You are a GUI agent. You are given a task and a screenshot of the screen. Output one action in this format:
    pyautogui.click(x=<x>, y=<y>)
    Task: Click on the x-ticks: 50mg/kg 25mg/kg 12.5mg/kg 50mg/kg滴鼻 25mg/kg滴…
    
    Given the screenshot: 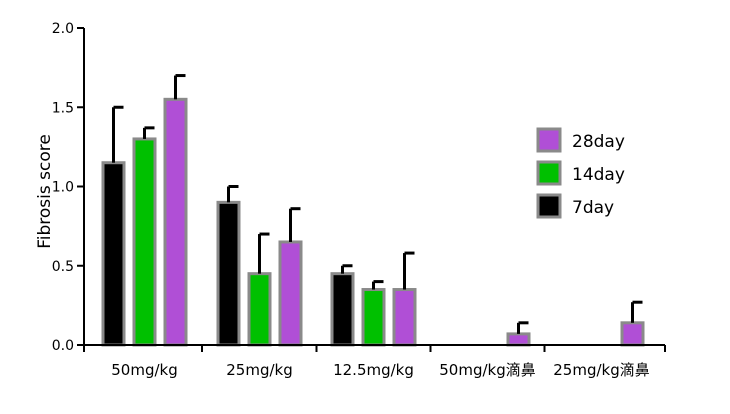 What is the action you would take?
    pyautogui.click(x=374, y=362)
    